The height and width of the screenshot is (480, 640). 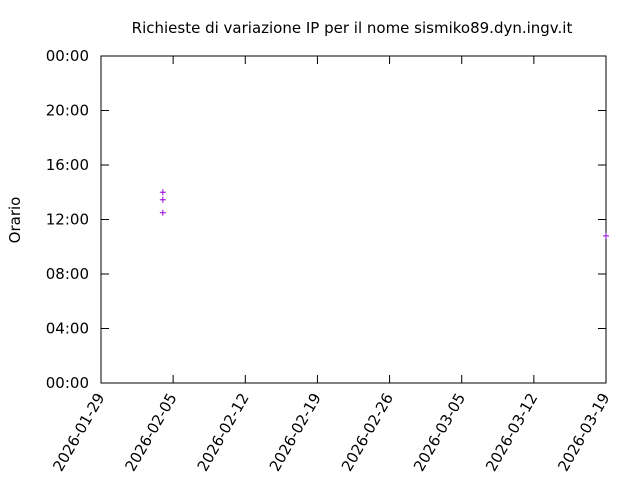 I want to click on y-axis-label: Orario, so click(x=15, y=220).